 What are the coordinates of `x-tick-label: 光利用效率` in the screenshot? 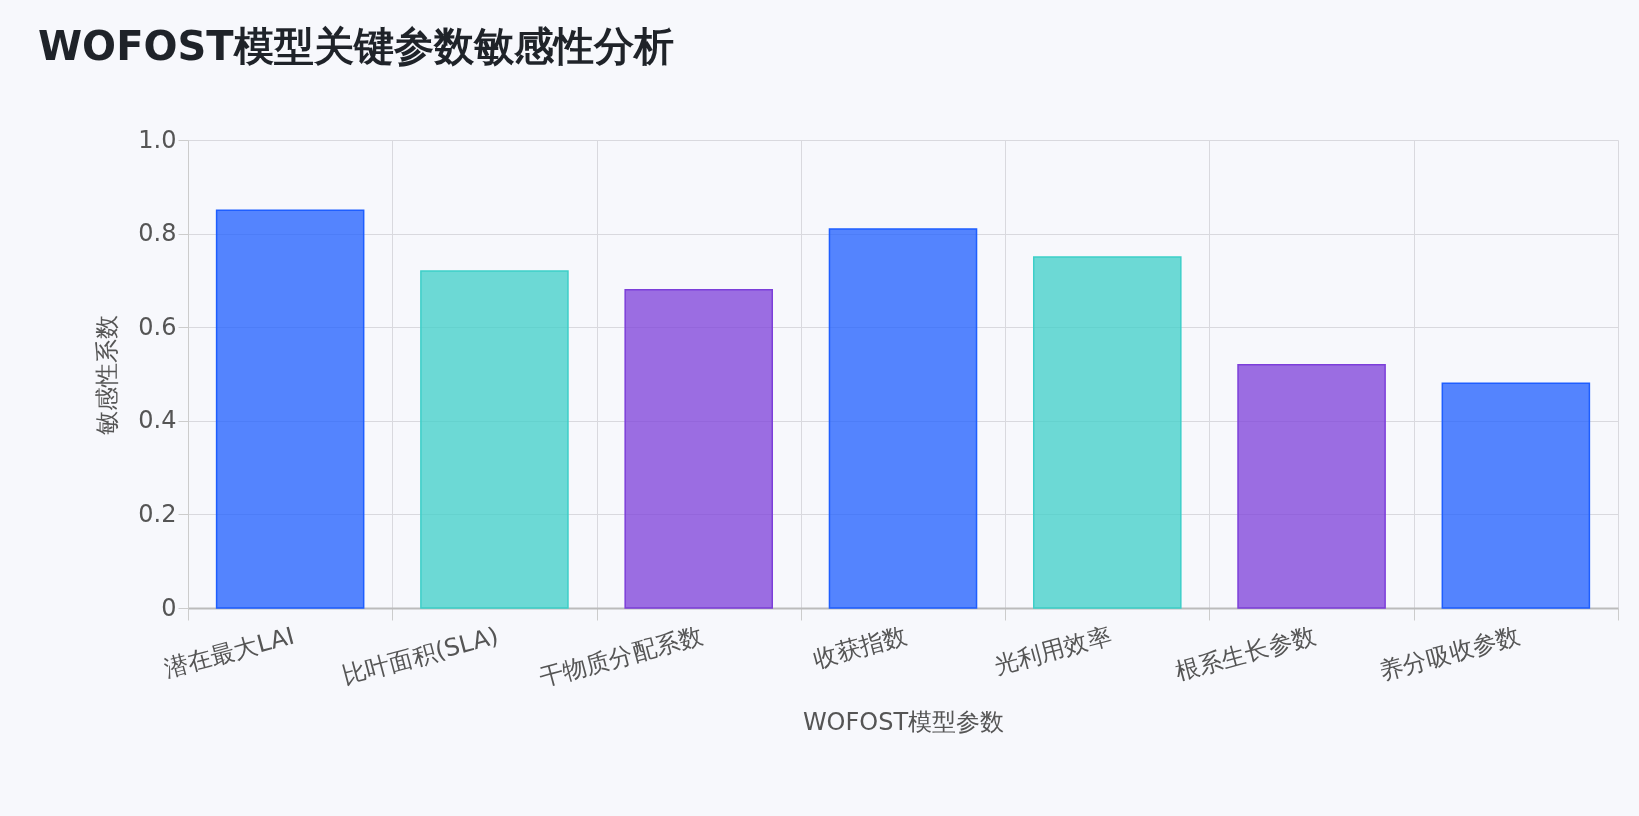 It's located at (1053, 650).